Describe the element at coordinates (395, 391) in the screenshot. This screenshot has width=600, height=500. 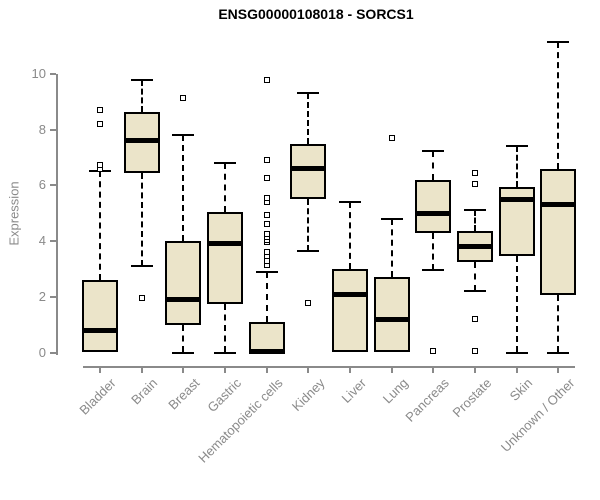
I see `x-tick-label-lung: Lung` at that location.